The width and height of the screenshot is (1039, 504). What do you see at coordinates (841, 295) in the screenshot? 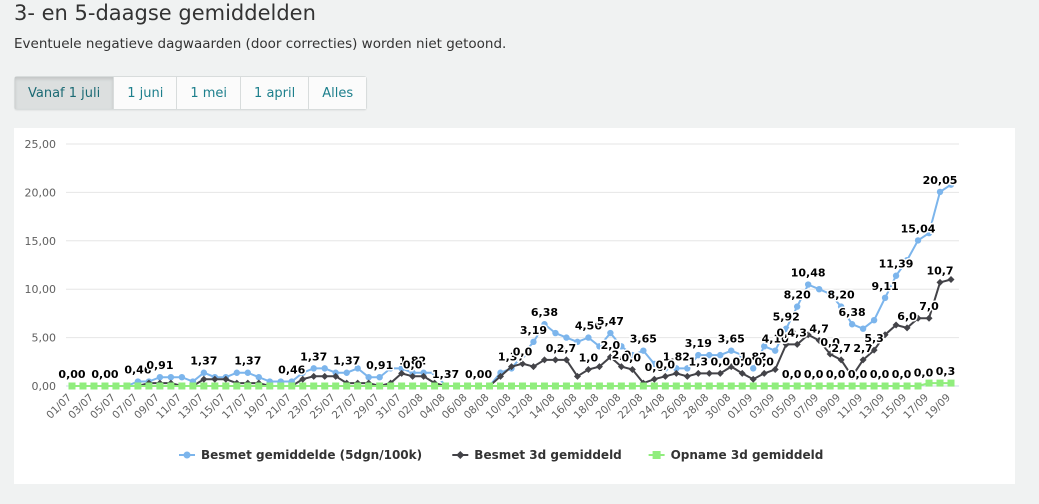
I see `data-label: 8,20` at bounding box center [841, 295].